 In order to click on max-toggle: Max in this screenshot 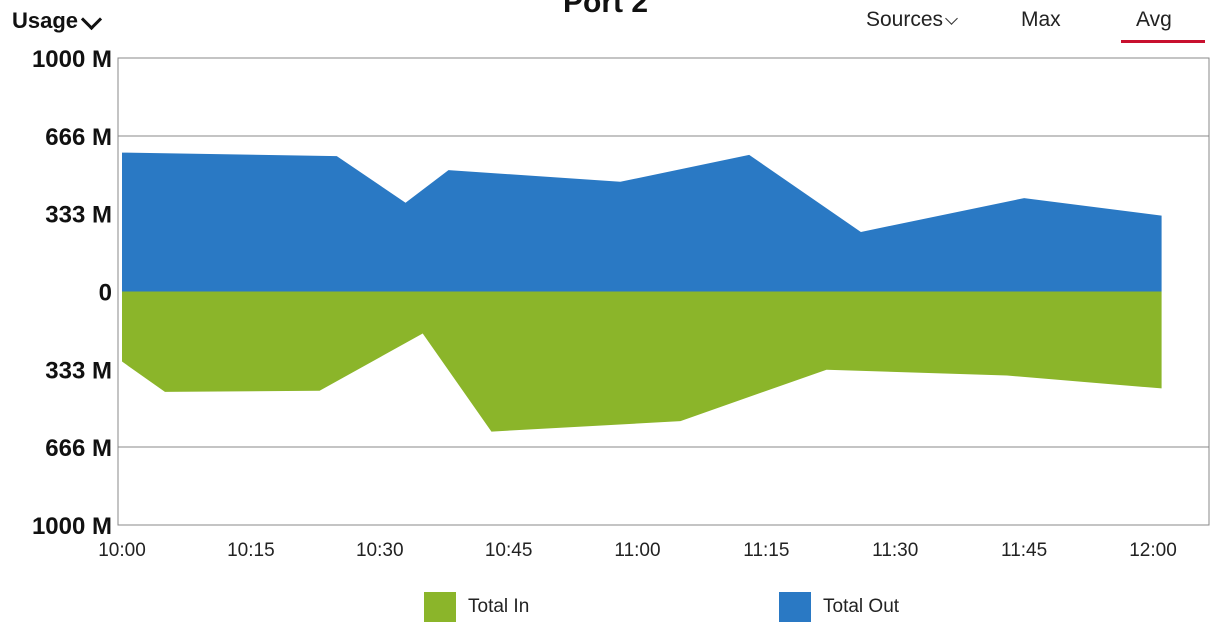, I will do `click(1041, 19)`.